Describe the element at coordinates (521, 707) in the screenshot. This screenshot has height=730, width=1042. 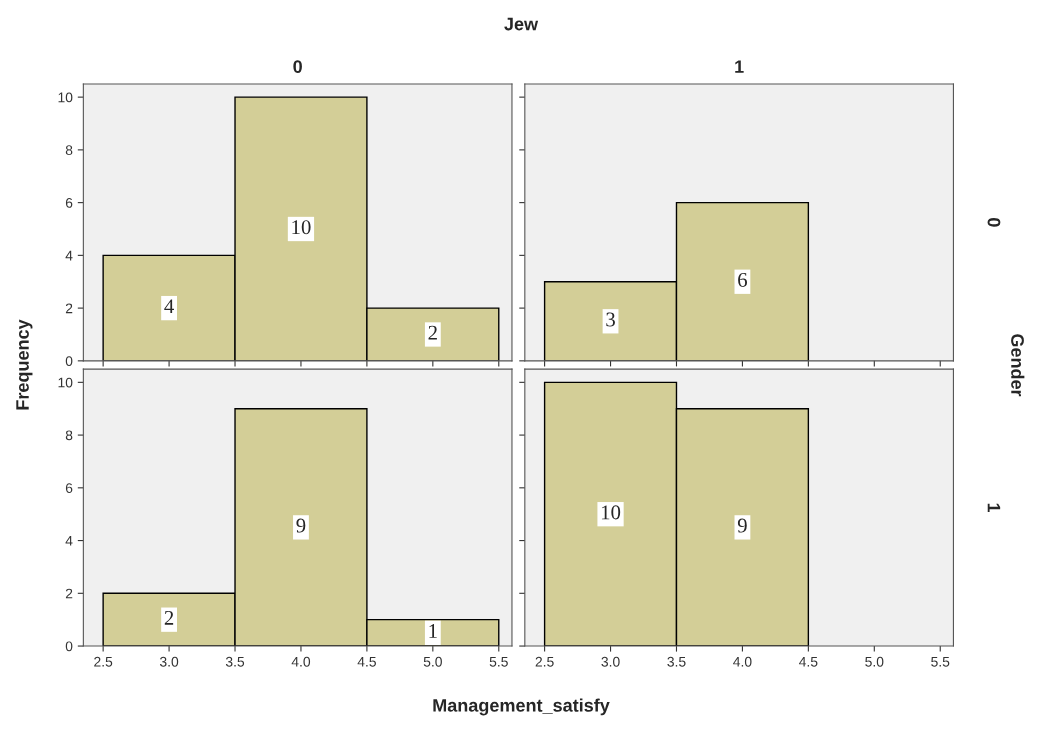
I see `x-axis-title: Management_satisfy` at that location.